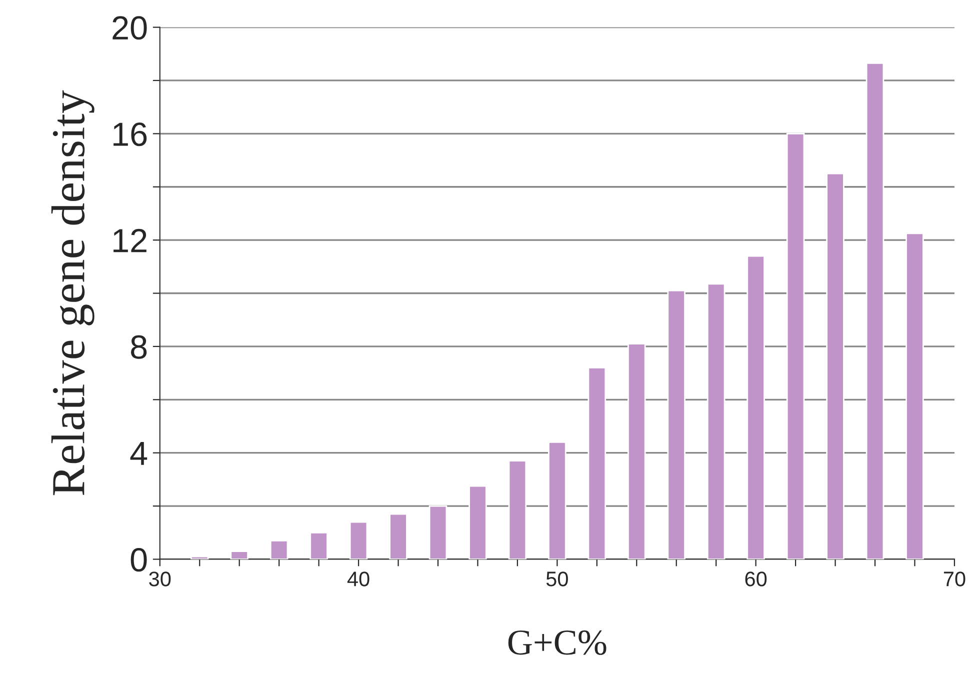  I want to click on y-tick-label: 8, so click(138, 347).